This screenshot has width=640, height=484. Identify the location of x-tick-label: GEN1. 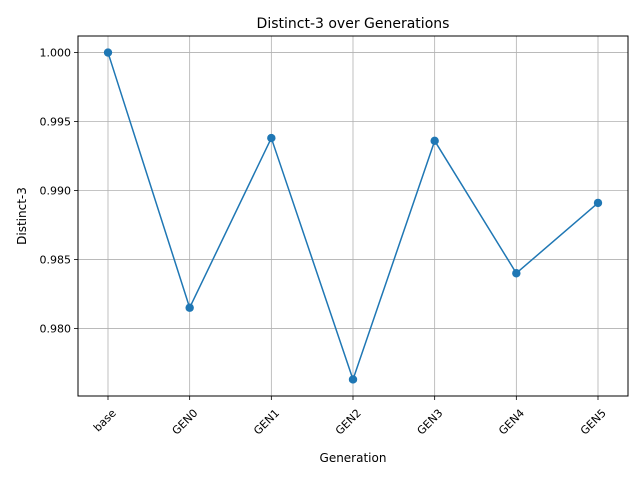
(266, 422).